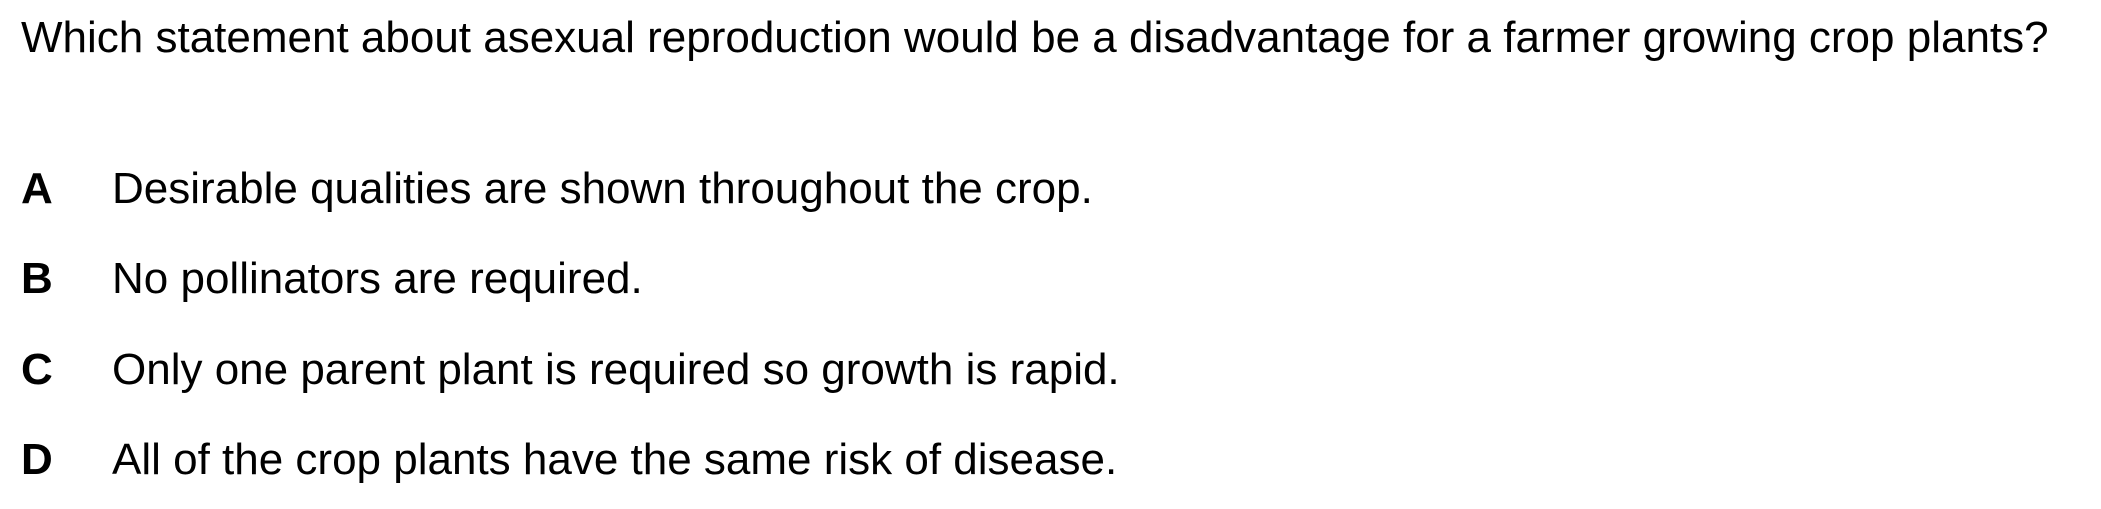 Image resolution: width=2101 pixels, height=509 pixels. What do you see at coordinates (37, 278) in the screenshot?
I see `option-letter: B` at bounding box center [37, 278].